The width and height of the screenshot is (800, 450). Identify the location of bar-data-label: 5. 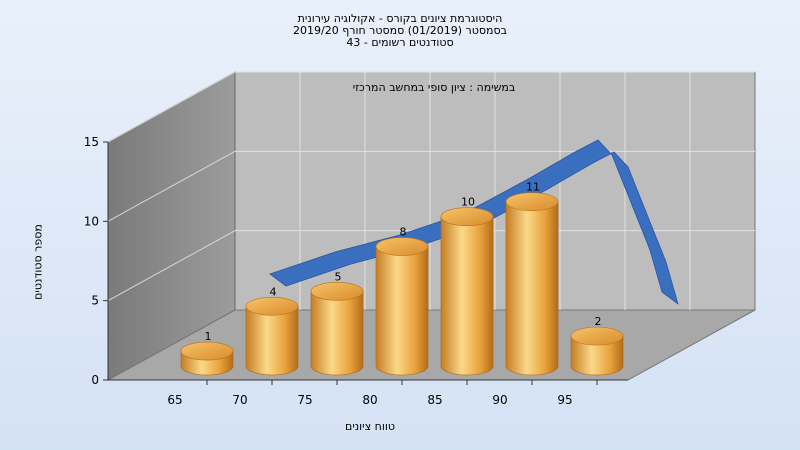
(338, 276).